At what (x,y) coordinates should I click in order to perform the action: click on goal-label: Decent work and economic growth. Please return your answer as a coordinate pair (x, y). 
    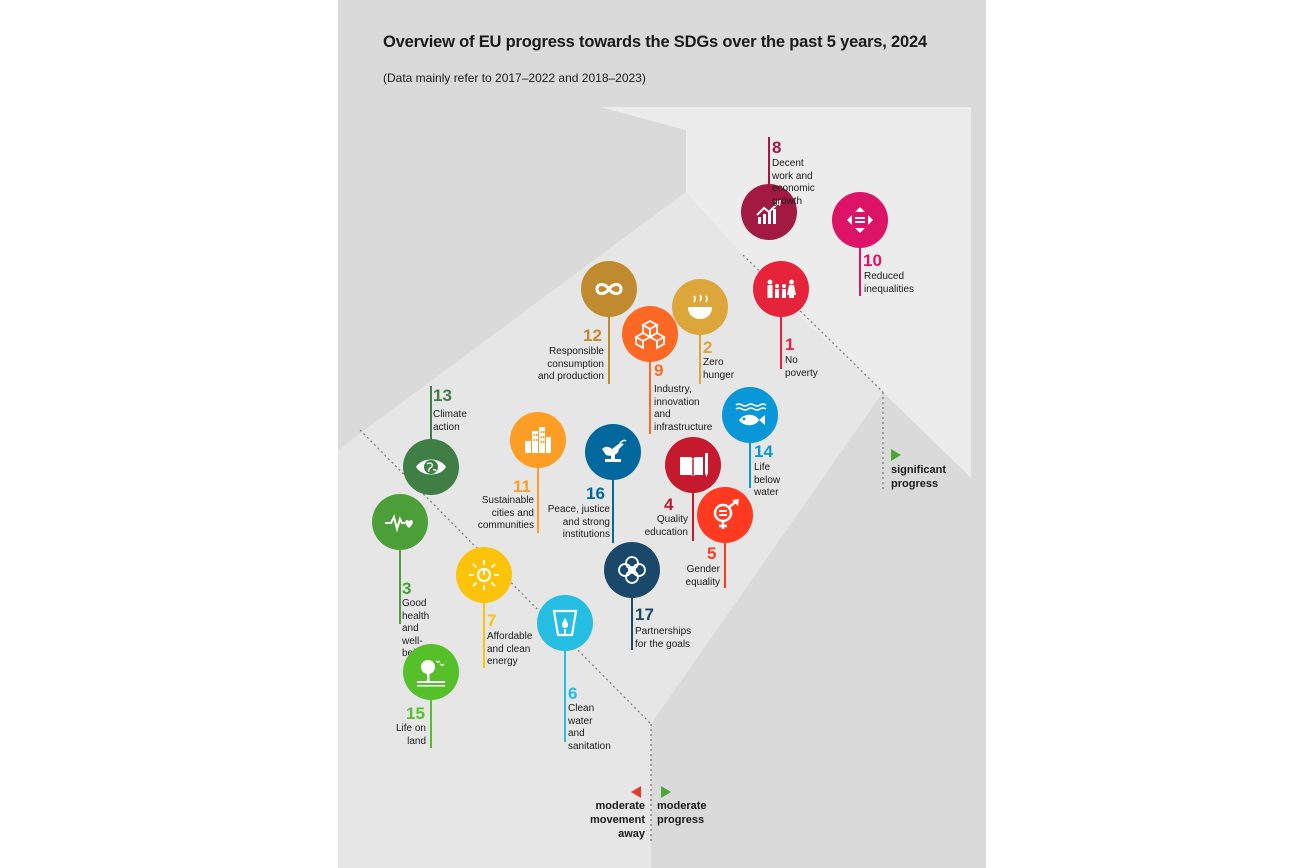
    Looking at the image, I should click on (793, 182).